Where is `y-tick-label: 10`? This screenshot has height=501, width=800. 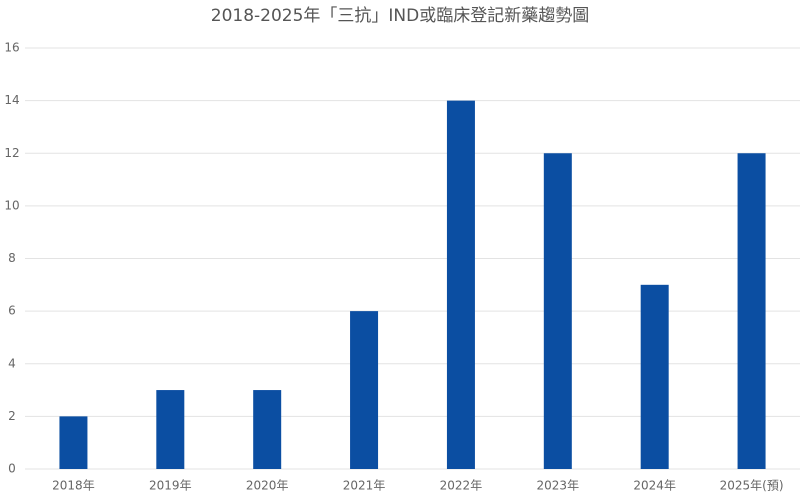 y-tick-label: 10 is located at coordinates (11, 205).